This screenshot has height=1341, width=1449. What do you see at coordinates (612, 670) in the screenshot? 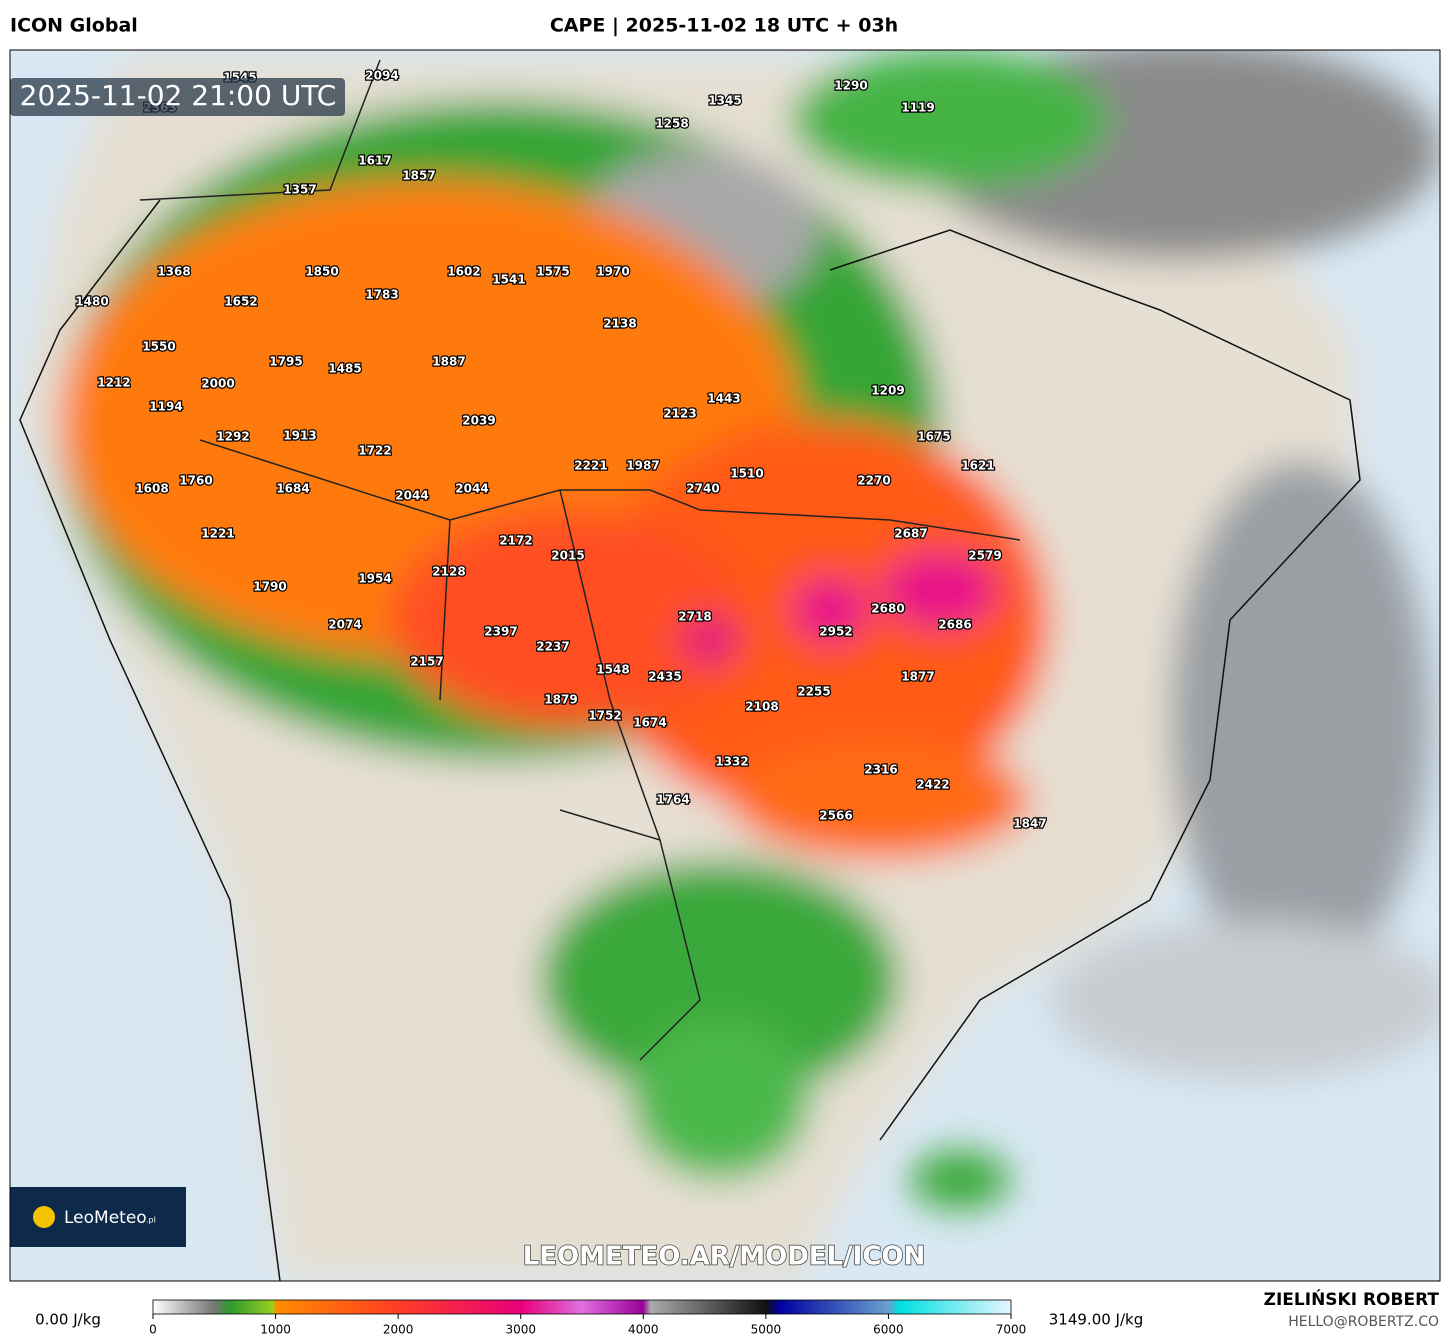
I see `value-label: 1548` at bounding box center [612, 670].